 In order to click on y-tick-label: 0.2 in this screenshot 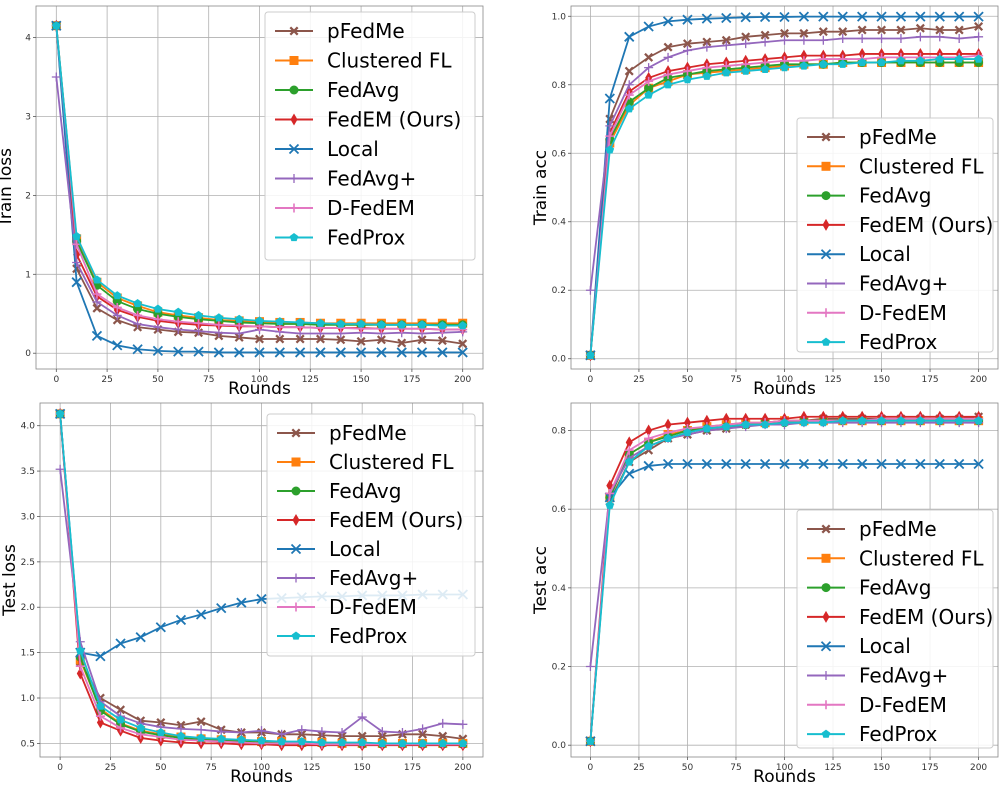, I will do `click(559, 291)`.